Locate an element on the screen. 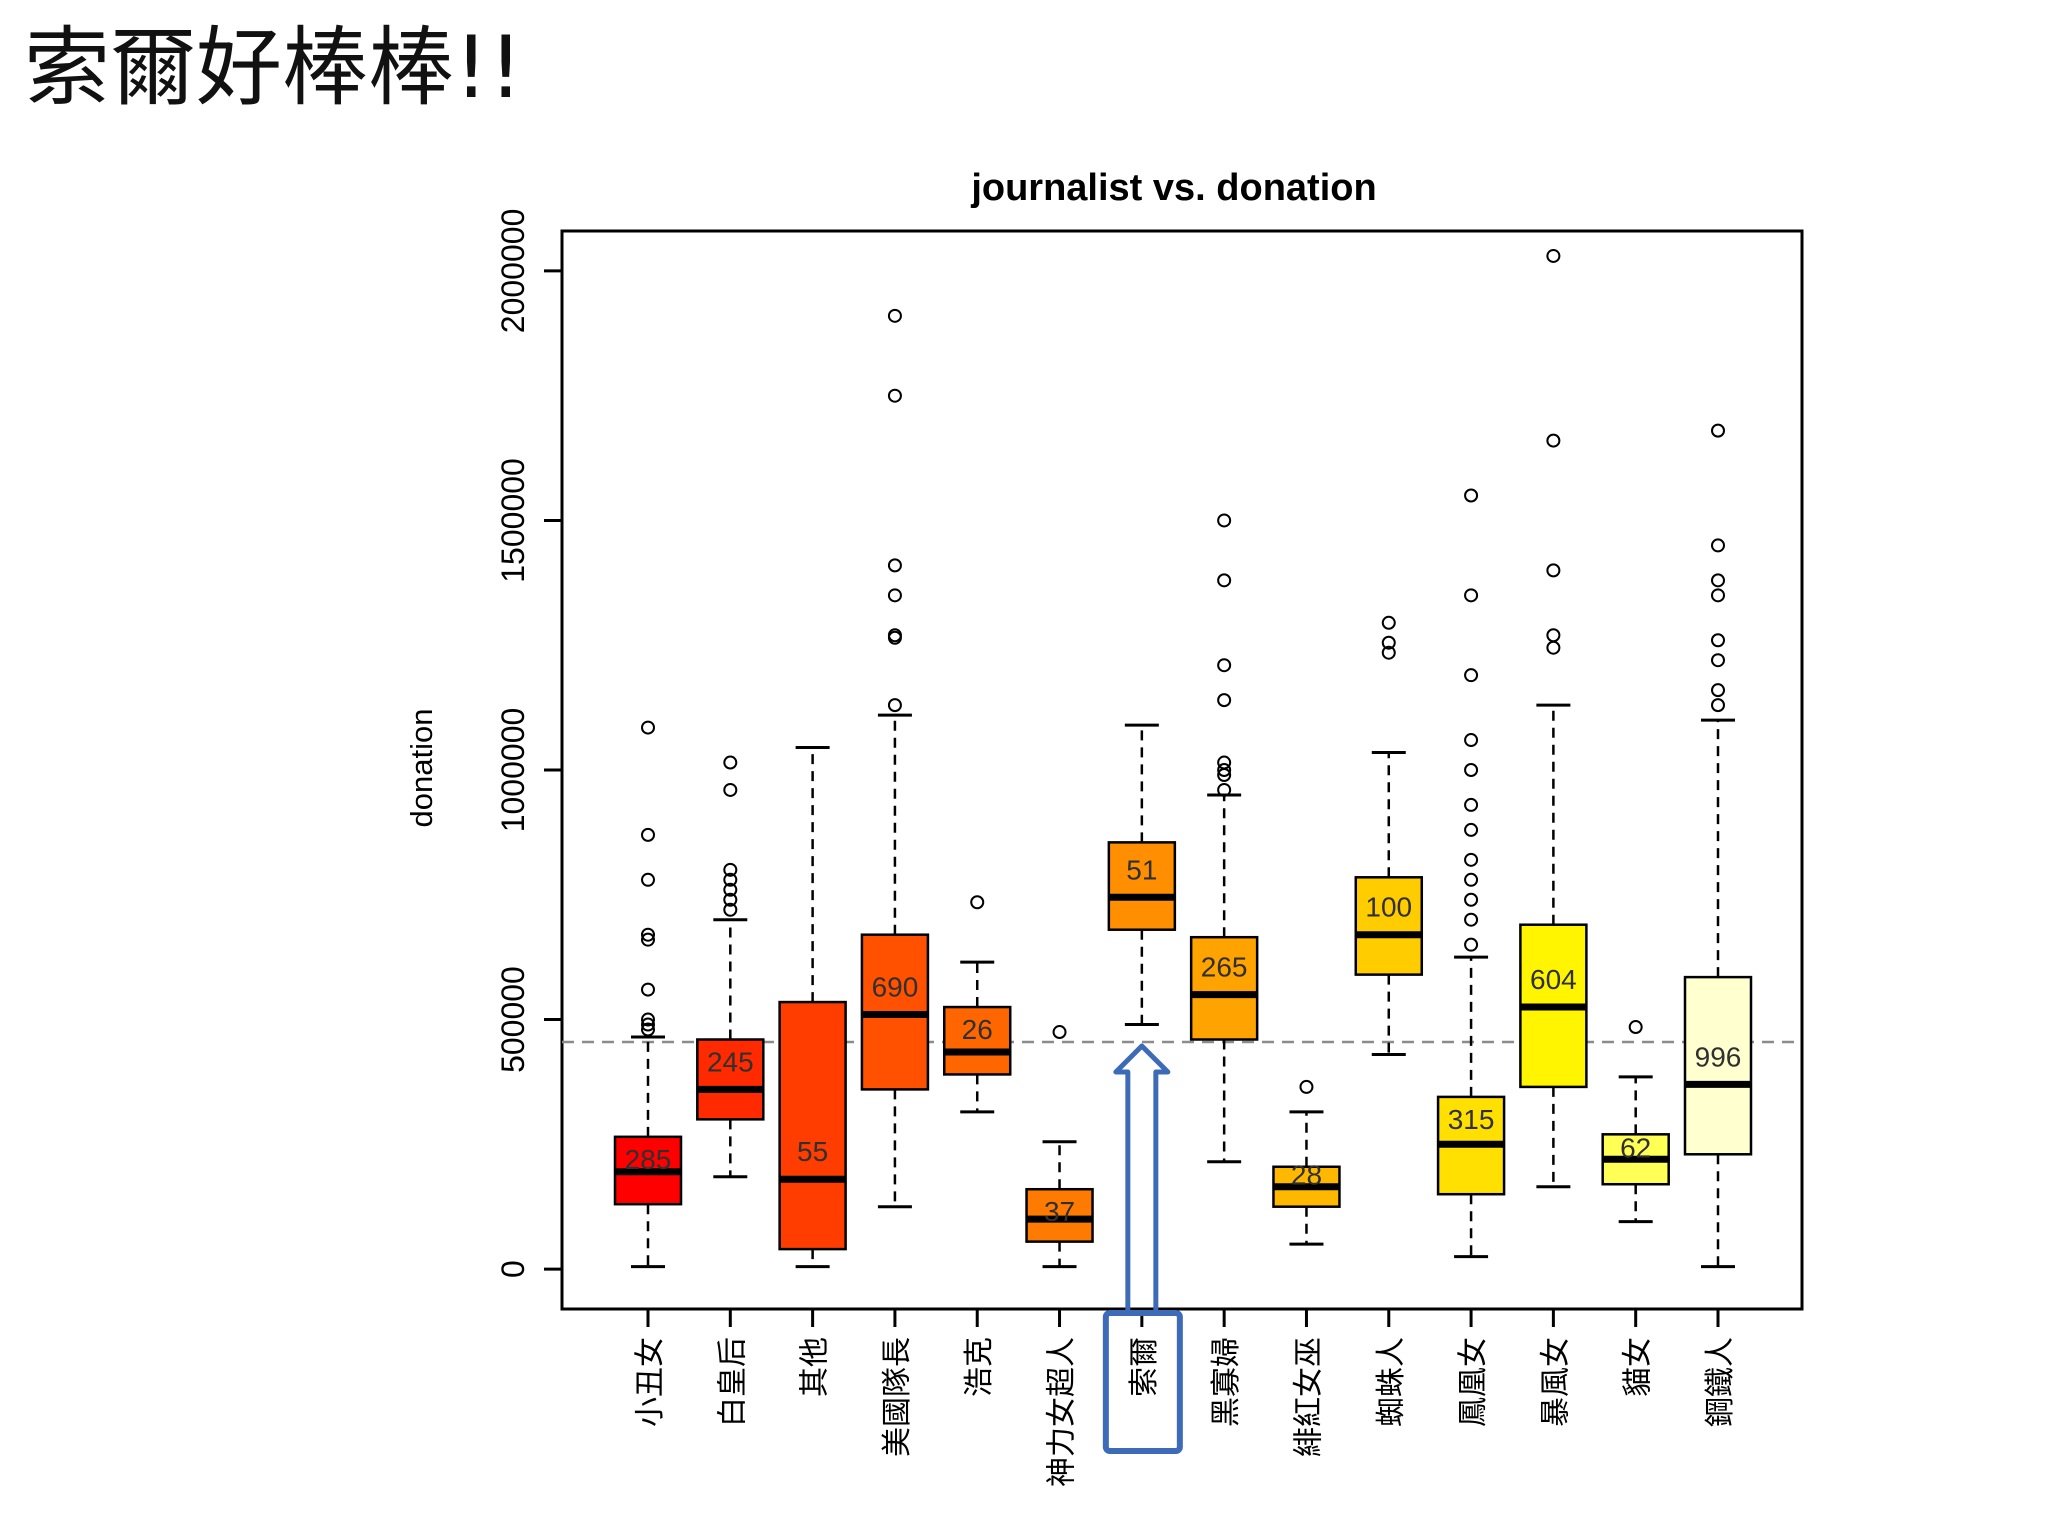 Image resolution: width=2048 pixels, height=1536 pixels. box-白皇后: 245 白皇后 is located at coordinates (730, 1091).